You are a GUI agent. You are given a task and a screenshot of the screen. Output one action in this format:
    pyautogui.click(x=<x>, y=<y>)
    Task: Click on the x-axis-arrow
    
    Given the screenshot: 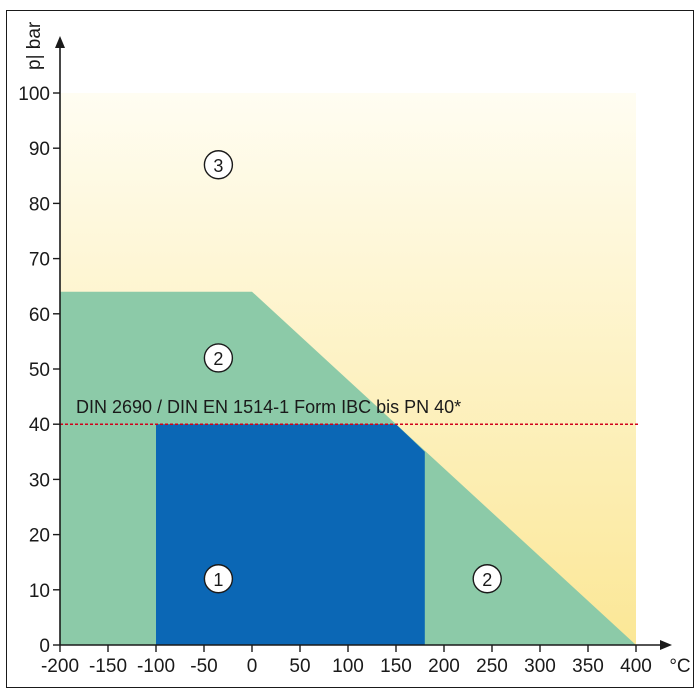 What is the action you would take?
    pyautogui.click(x=666, y=645)
    